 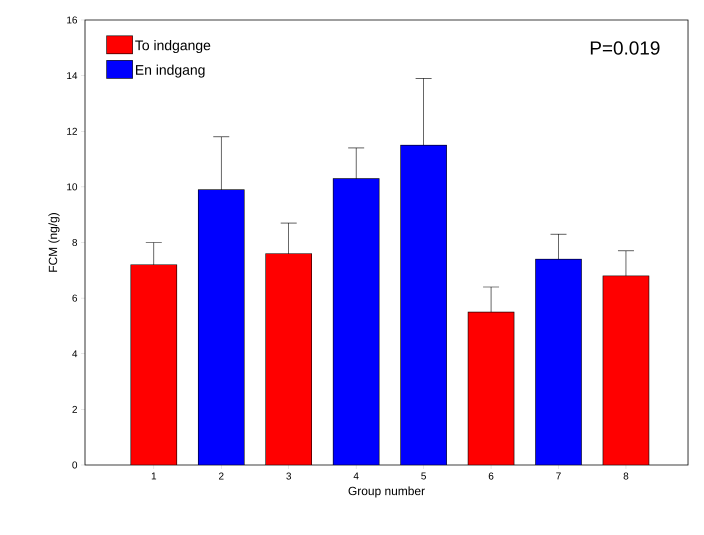 I want to click on x-tick-label: 8, so click(x=626, y=476).